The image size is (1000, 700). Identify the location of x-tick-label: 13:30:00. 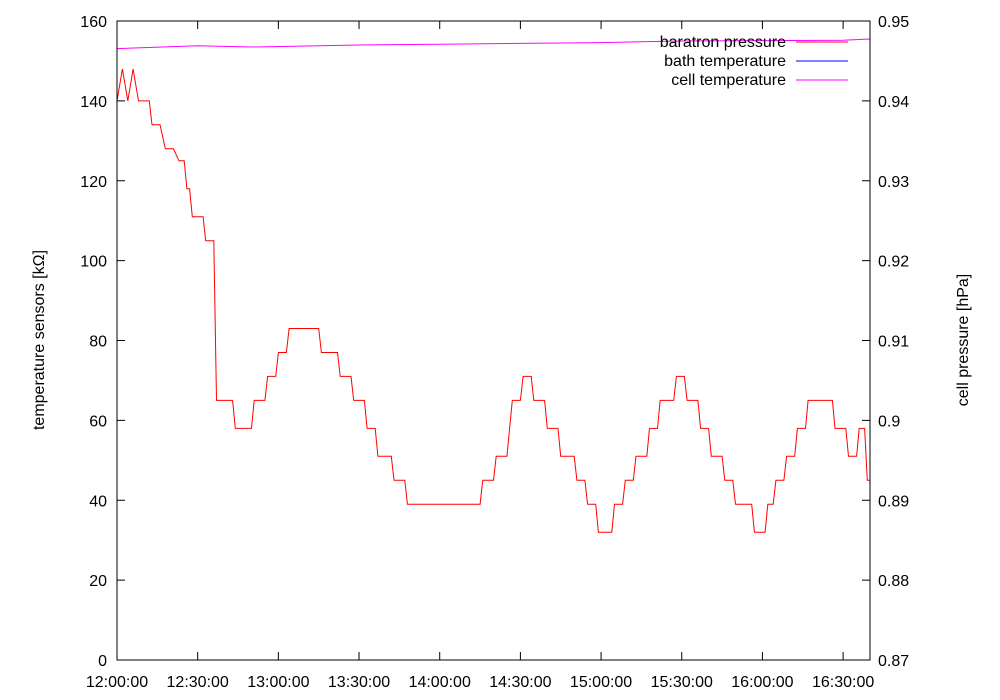
(359, 682).